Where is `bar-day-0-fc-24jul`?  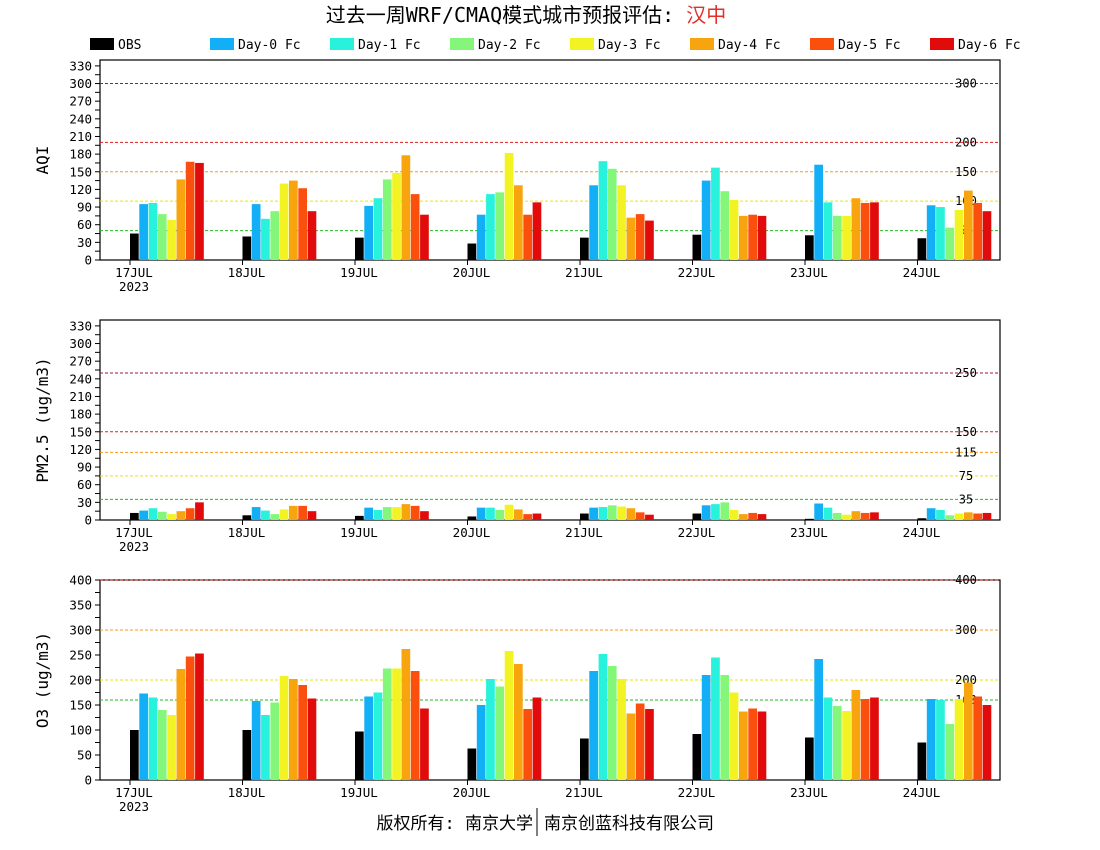
bar-day-0-fc-24jul is located at coordinates (931, 739).